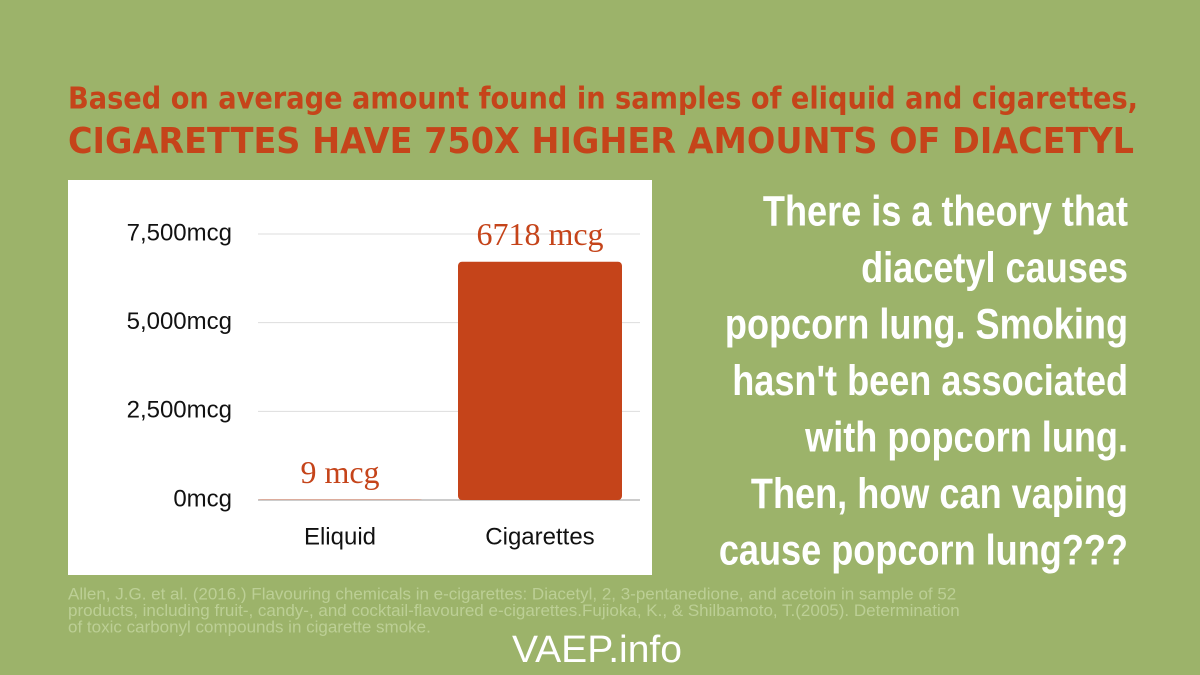  I want to click on y-tick-label: 7,500mcg, so click(179, 232).